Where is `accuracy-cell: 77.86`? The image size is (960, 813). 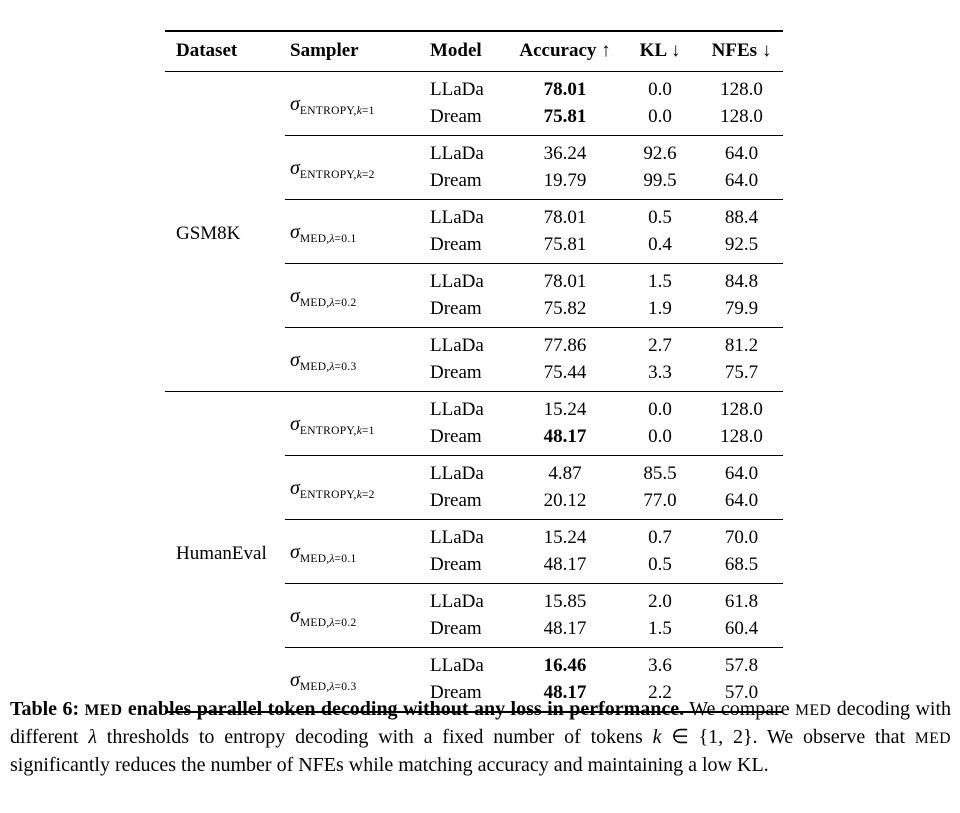
accuracy-cell: 77.86 is located at coordinates (565, 343).